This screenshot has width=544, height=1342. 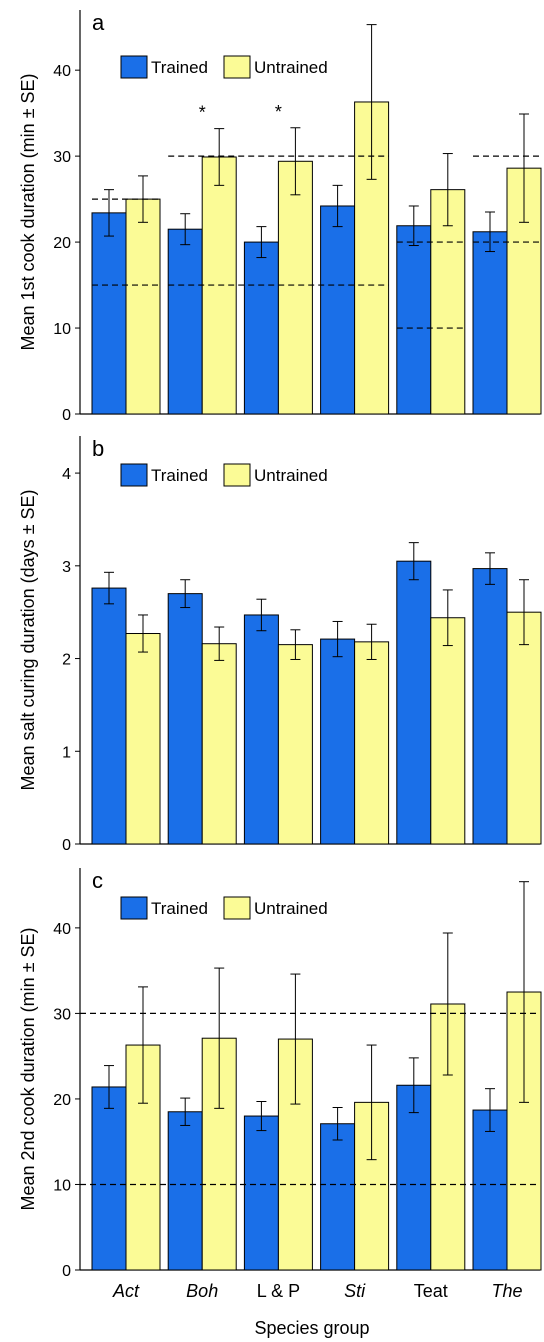 I want to click on x-axis-title: Species group, so click(x=311, y=1328).